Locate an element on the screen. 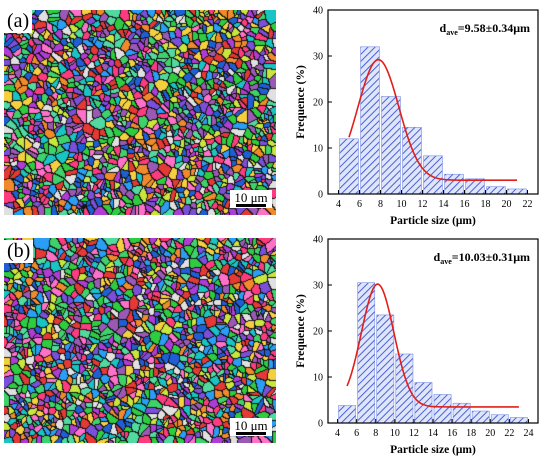  scale-bar-line-b is located at coordinates (251, 433).